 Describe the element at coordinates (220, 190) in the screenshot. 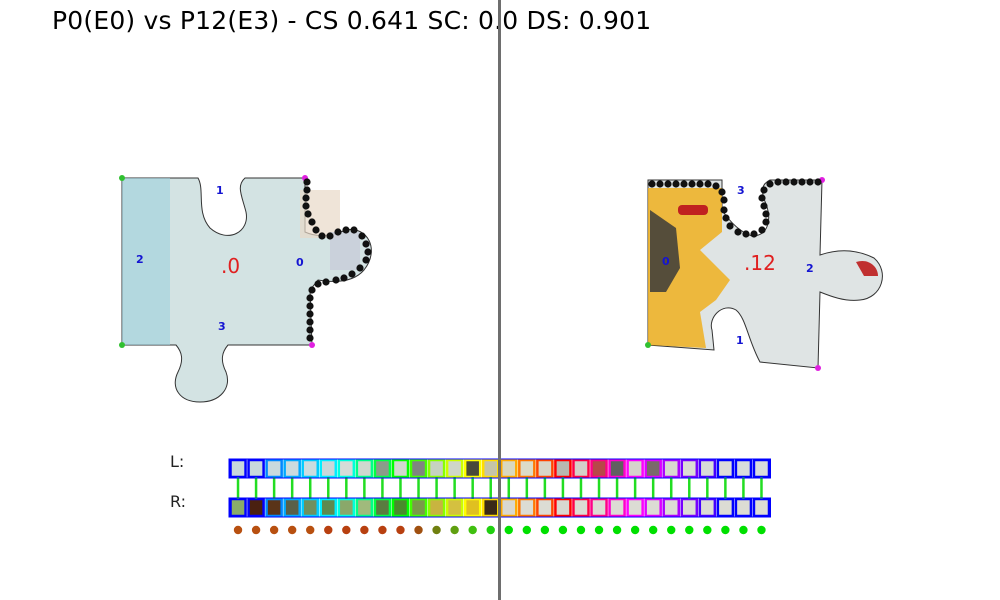

I see `left-edge-label: 1` at that location.